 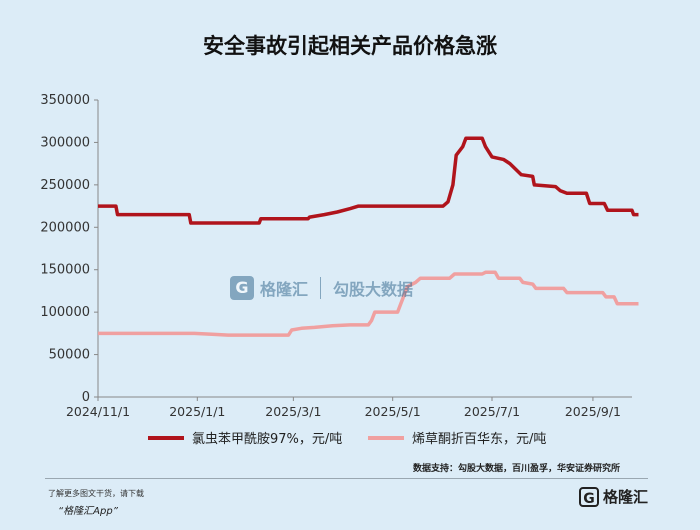 I want to click on watermark-logo-icon: G, so click(x=242, y=288).